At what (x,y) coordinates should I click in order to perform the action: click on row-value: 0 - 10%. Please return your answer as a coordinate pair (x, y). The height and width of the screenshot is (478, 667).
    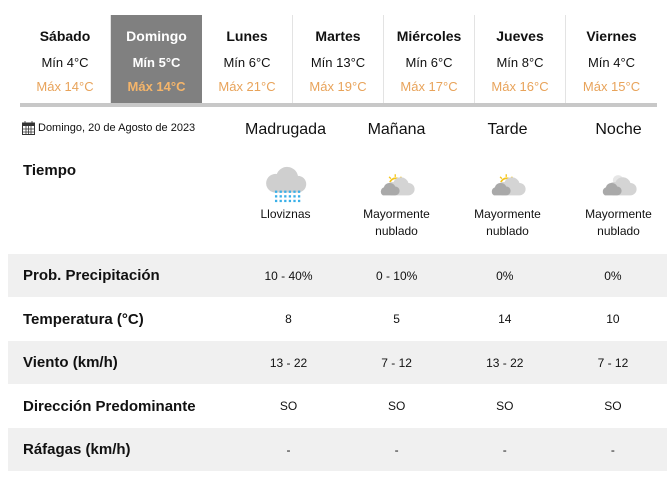
    Looking at the image, I should click on (396, 275).